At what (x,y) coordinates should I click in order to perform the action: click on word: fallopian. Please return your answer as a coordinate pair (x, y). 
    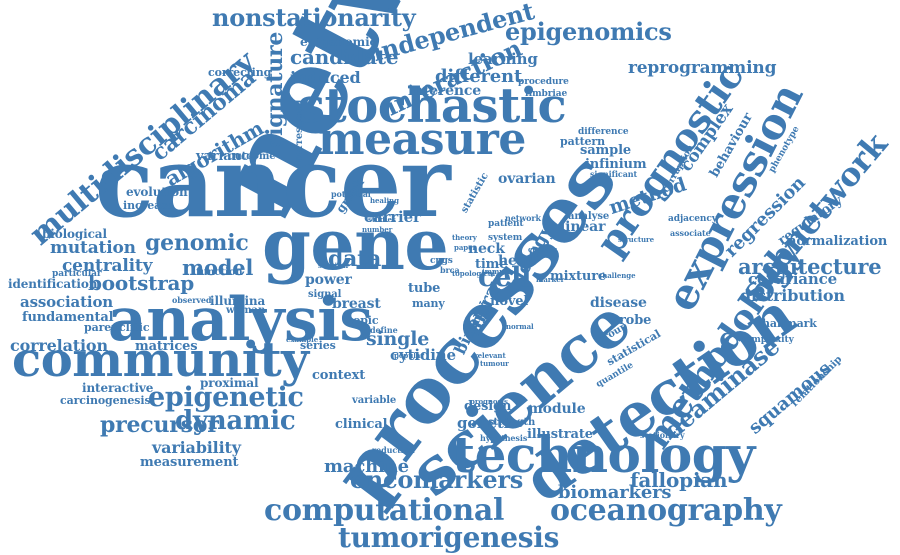
    Looking at the image, I should click on (679, 480).